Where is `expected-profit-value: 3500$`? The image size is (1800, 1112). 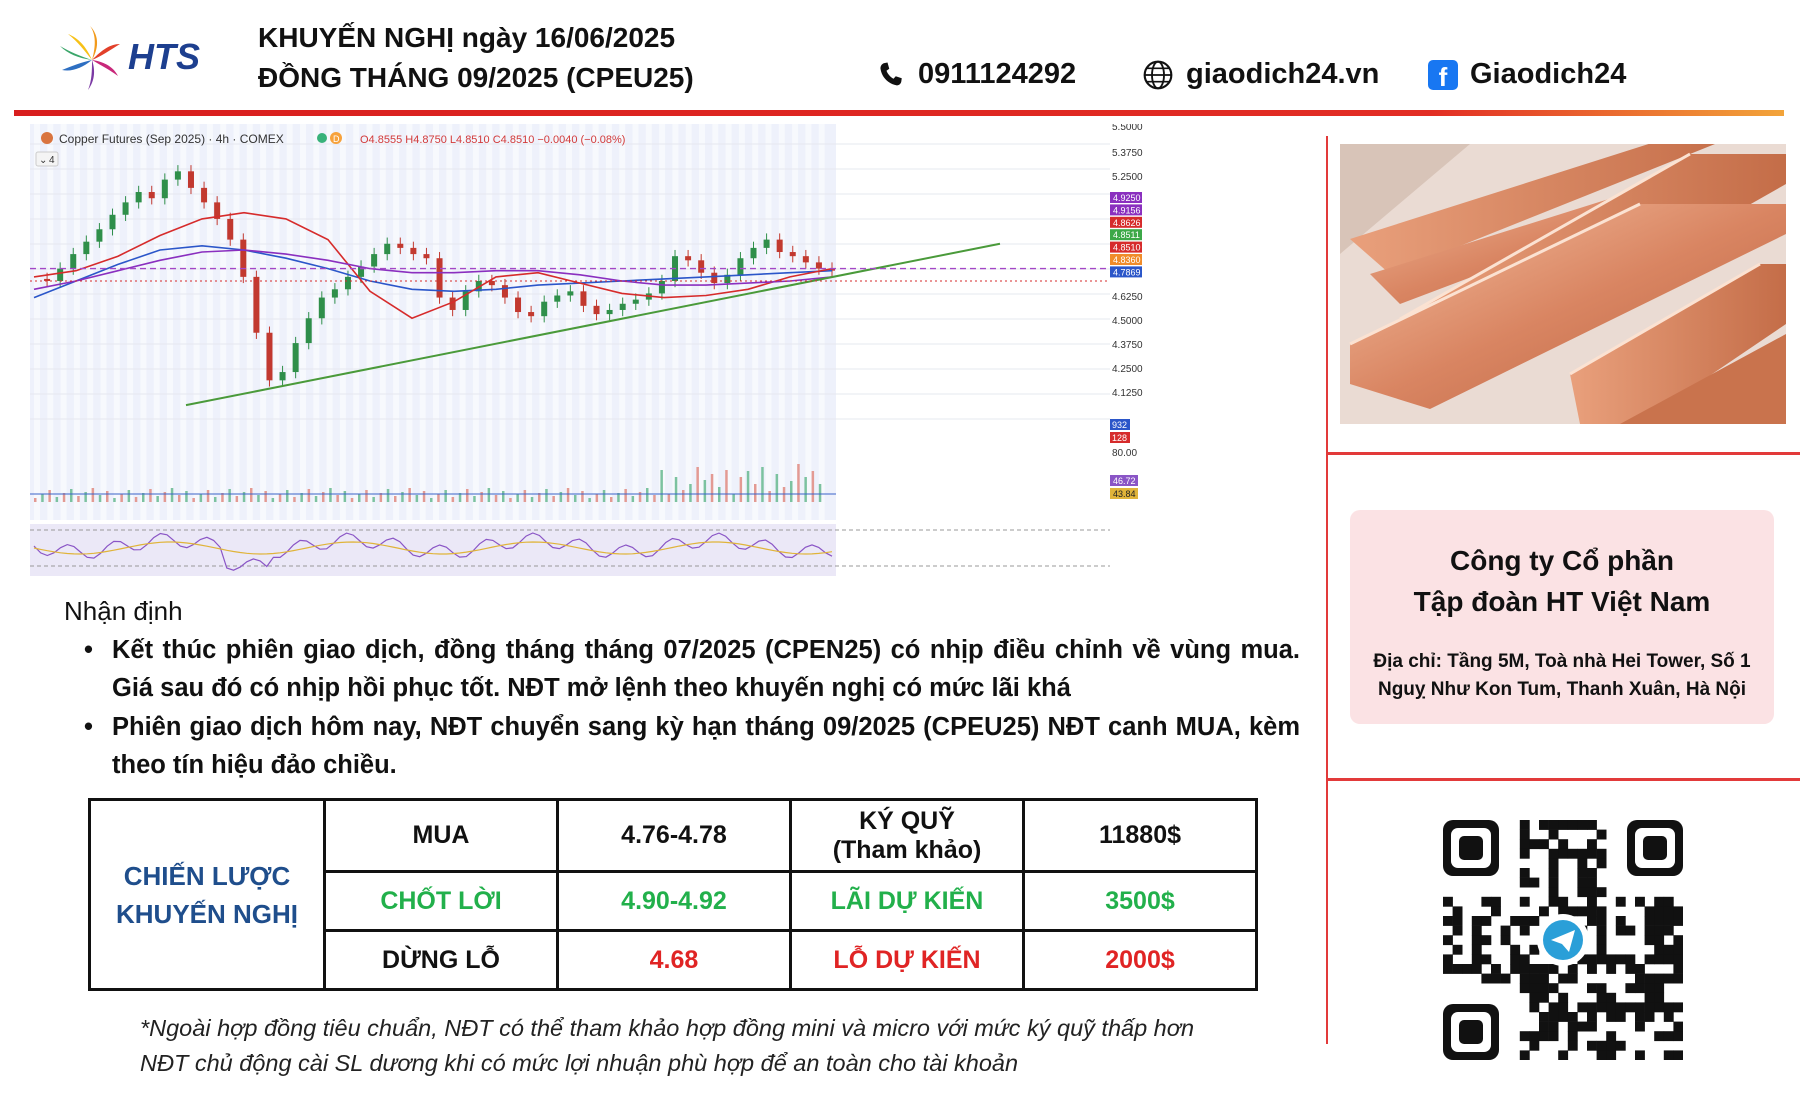
expected-profit-value: 3500$ is located at coordinates (1140, 901).